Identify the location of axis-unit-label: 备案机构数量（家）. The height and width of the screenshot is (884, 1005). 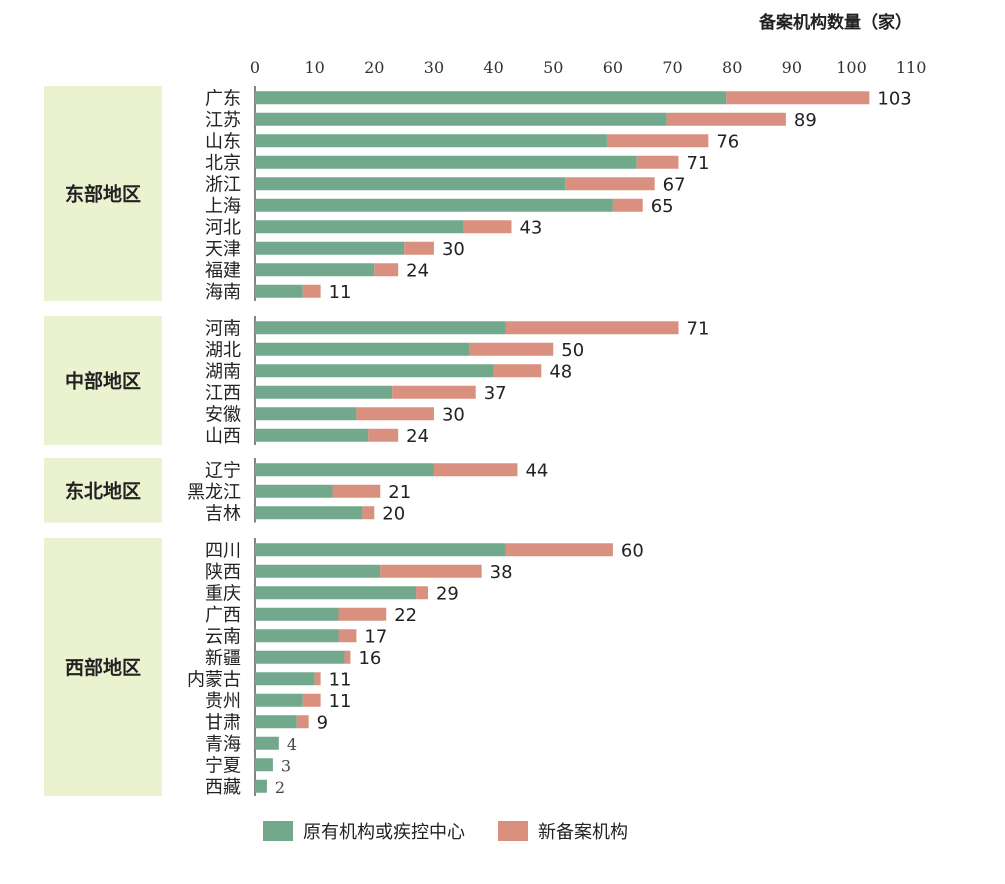
(835, 22).